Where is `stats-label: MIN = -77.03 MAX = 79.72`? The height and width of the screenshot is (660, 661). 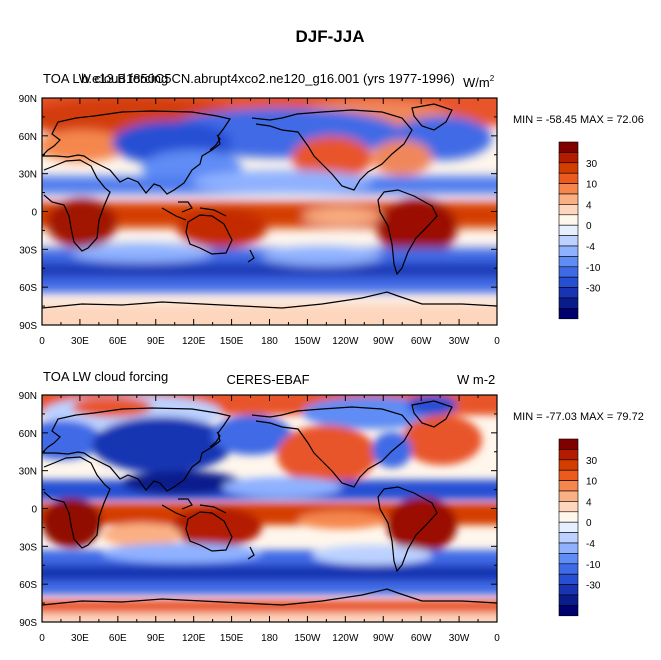
stats-label: MIN = -77.03 MAX = 79.72 is located at coordinates (578, 417).